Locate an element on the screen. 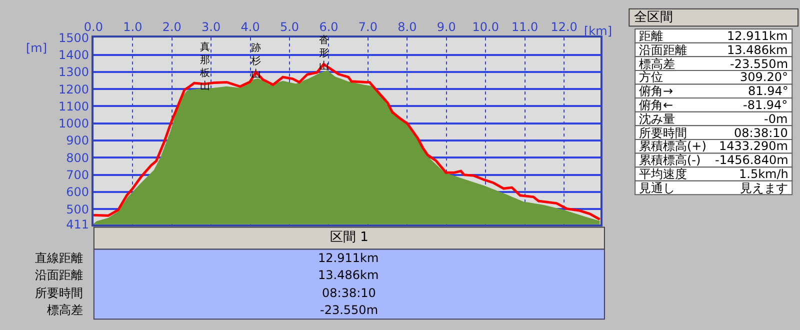  x-tick-label: 7.0 is located at coordinates (368, 27).